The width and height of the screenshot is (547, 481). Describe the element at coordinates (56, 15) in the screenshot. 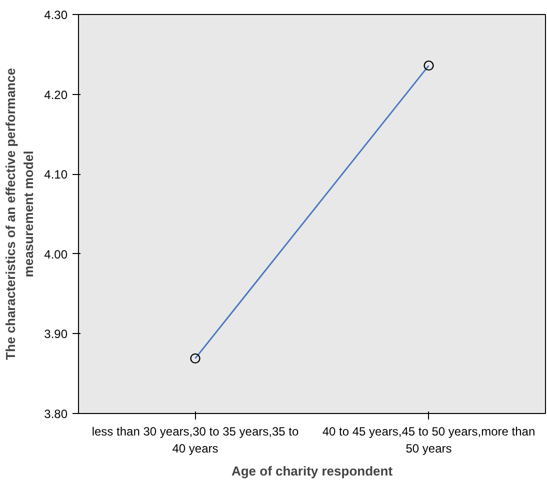

I see `y-tick-label: 4.30` at that location.